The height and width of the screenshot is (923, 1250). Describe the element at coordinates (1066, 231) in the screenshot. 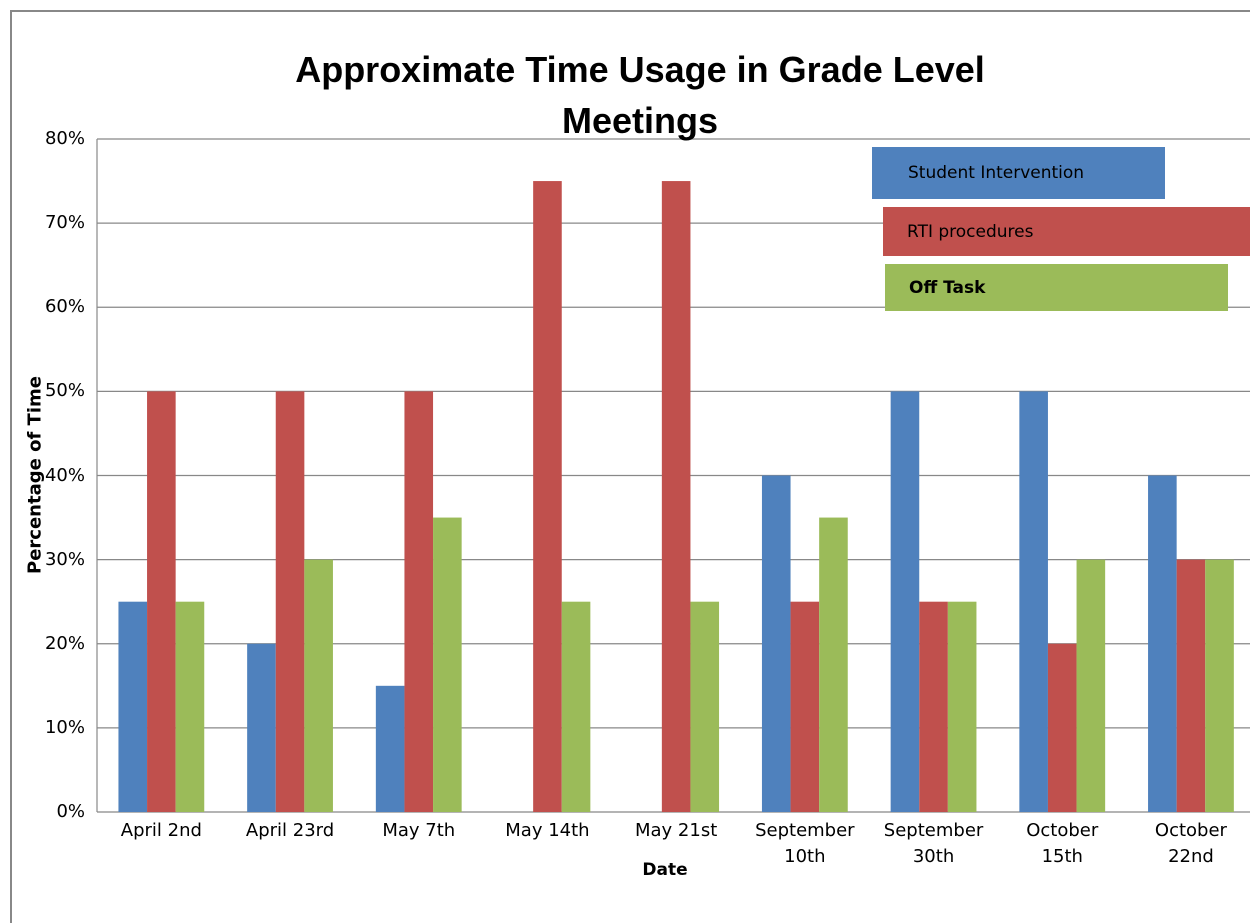

I see `legend-entry: RTI procedures` at that location.